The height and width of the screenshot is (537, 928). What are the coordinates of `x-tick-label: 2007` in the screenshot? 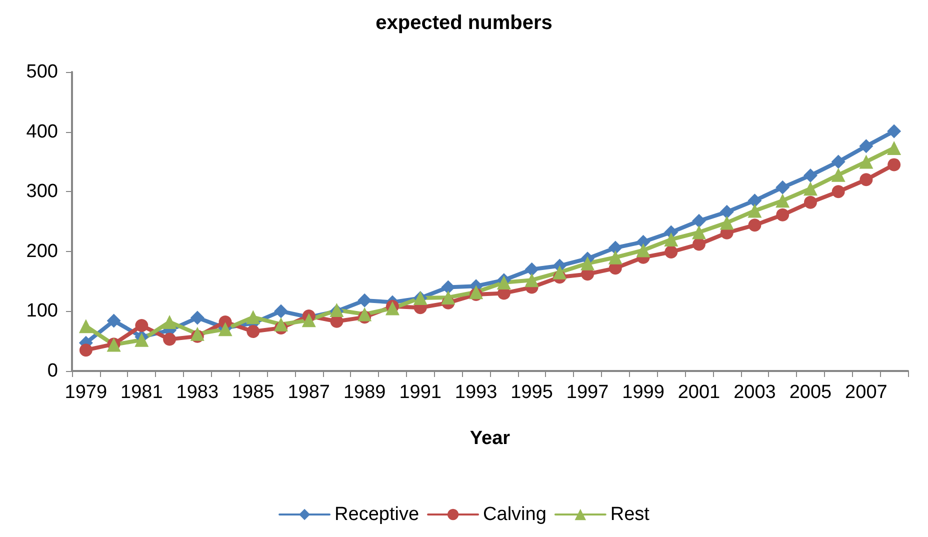 It's located at (866, 392).